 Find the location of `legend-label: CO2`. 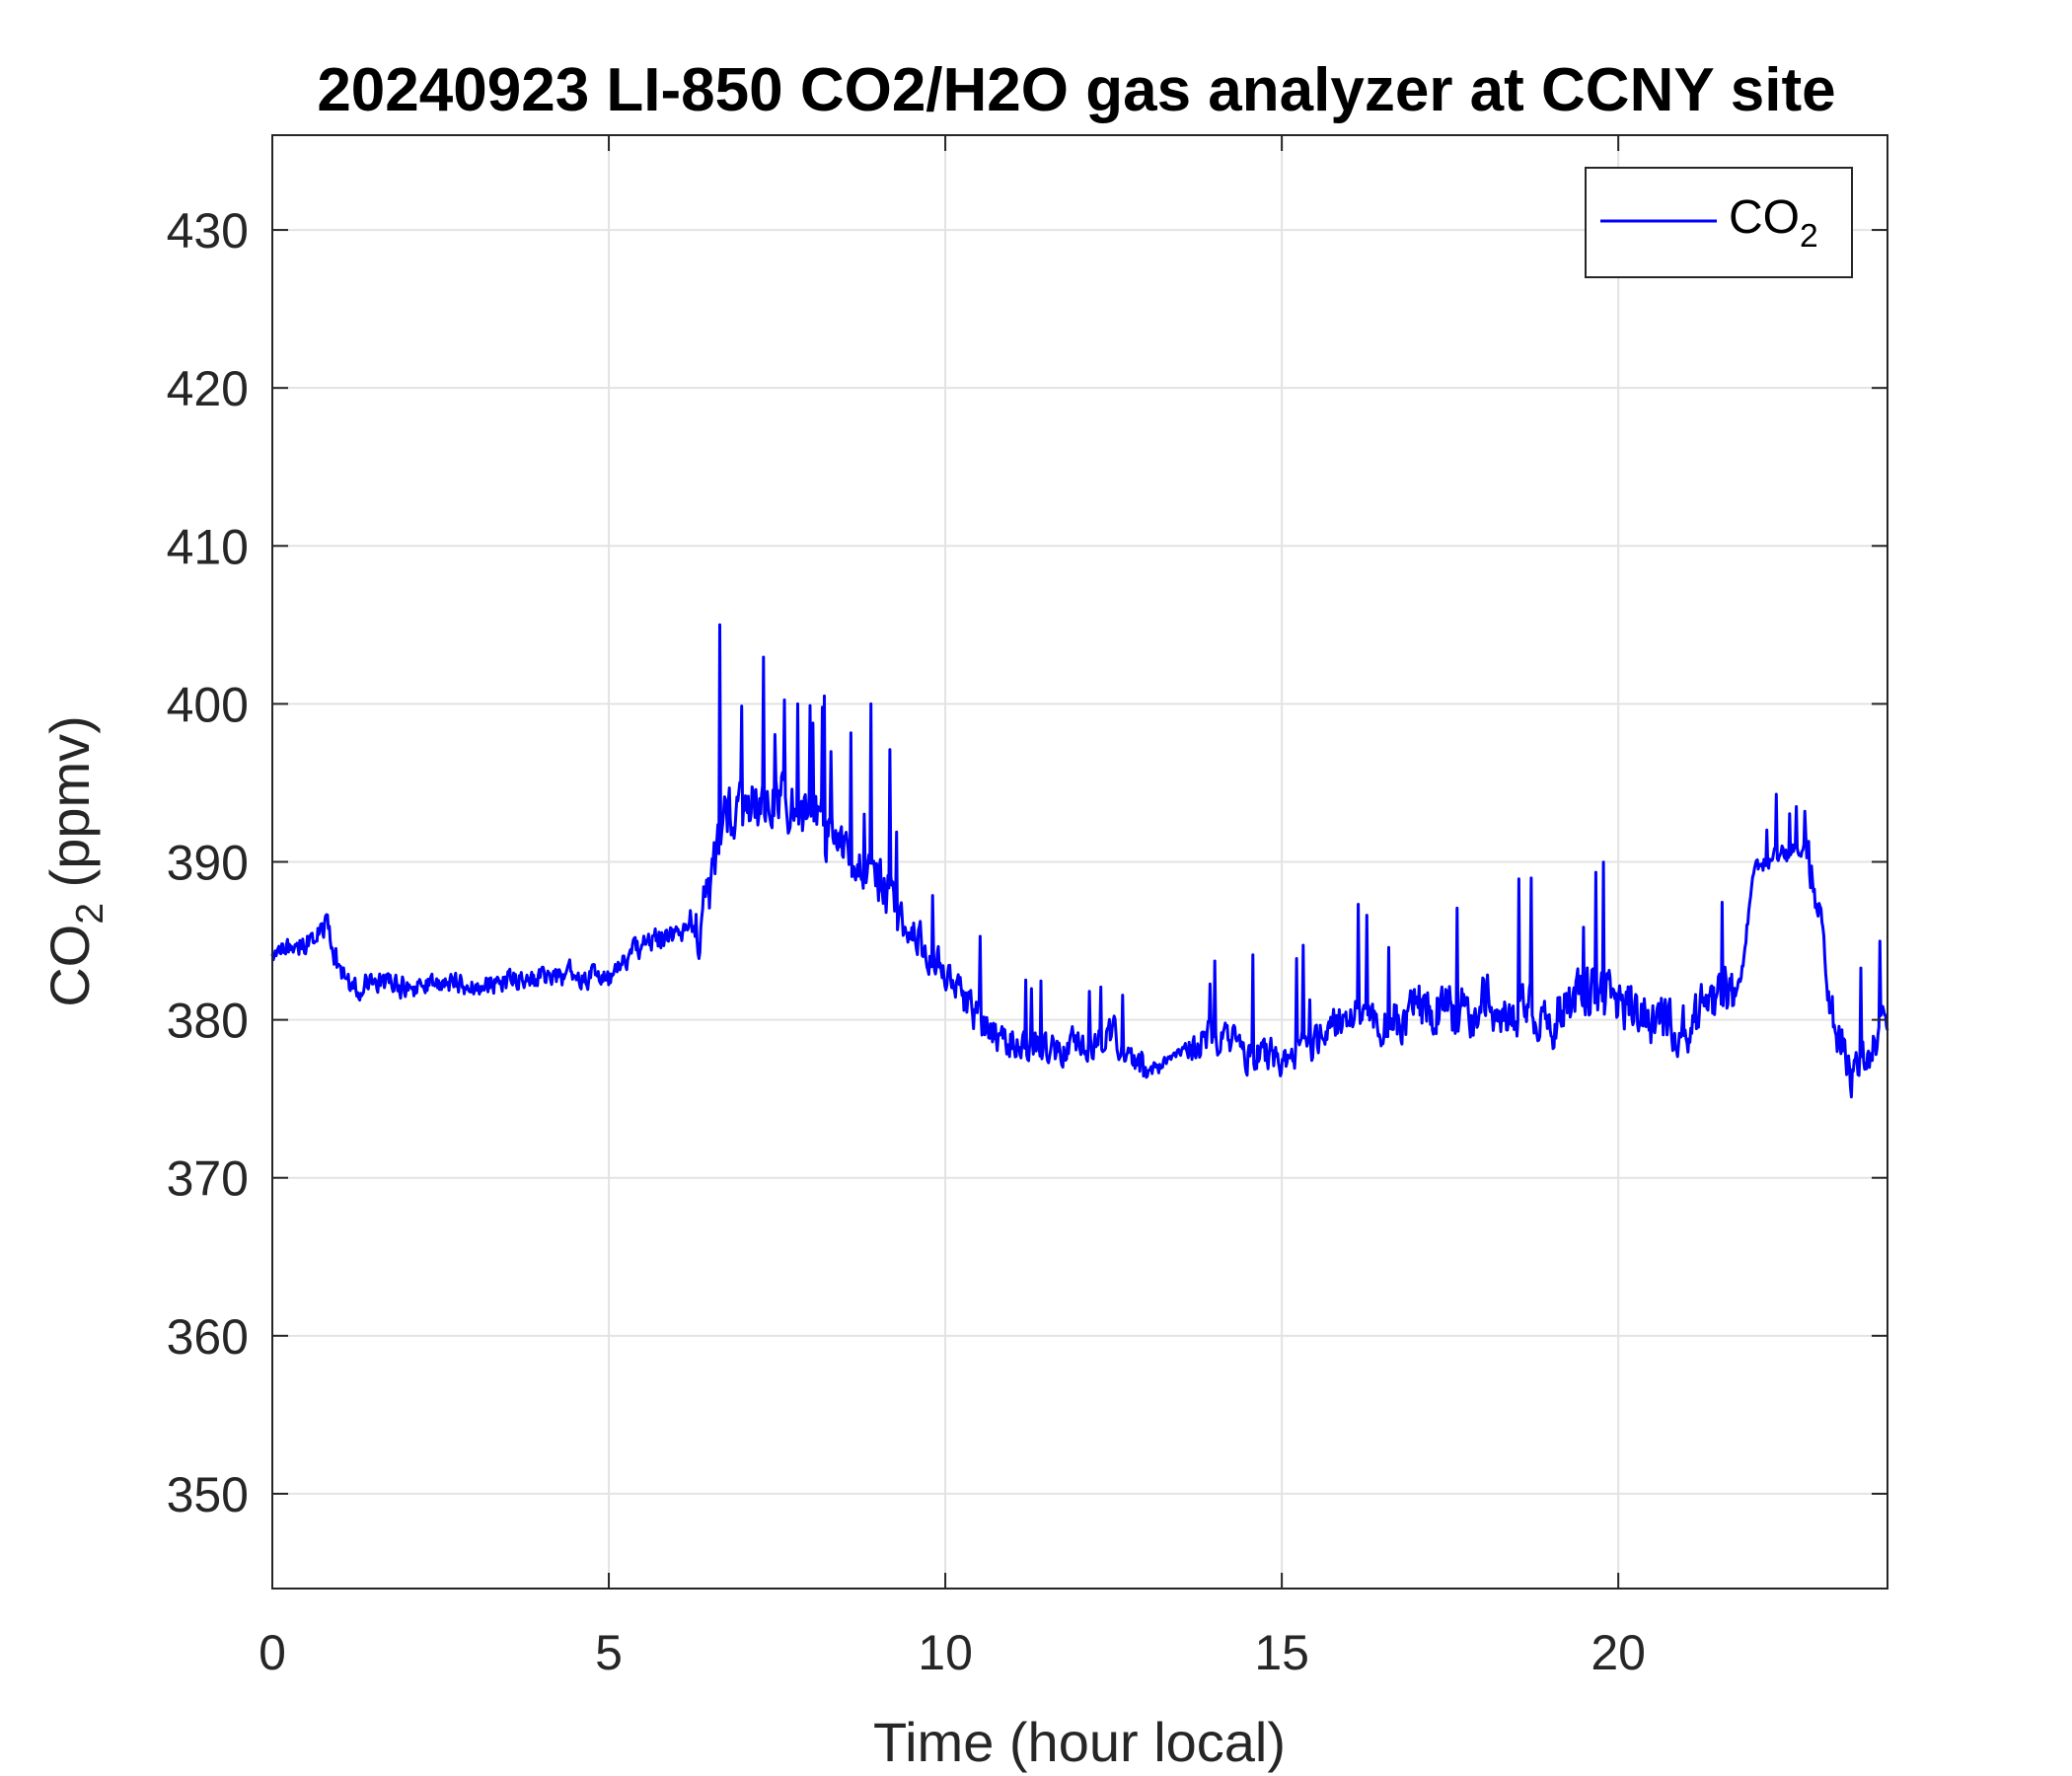

legend-label: CO2 is located at coordinates (1773, 223).